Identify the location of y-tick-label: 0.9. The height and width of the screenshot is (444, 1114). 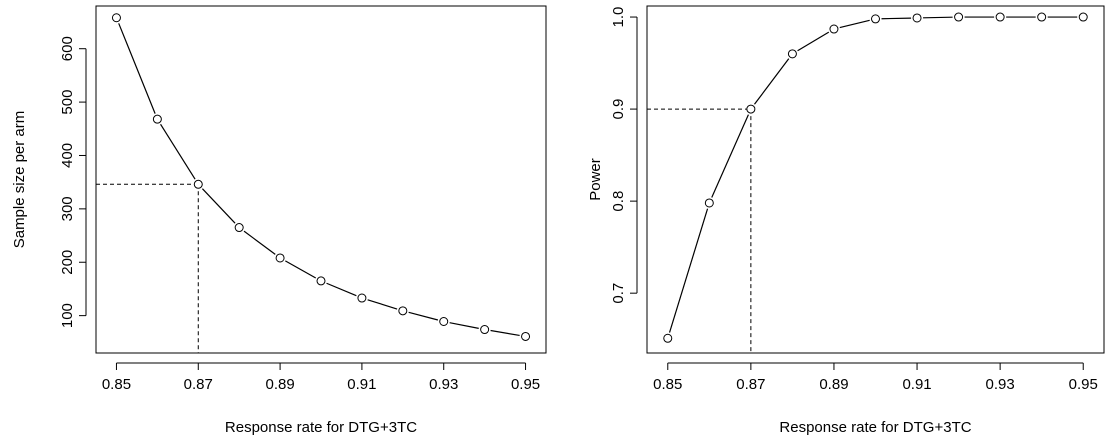
(618, 109).